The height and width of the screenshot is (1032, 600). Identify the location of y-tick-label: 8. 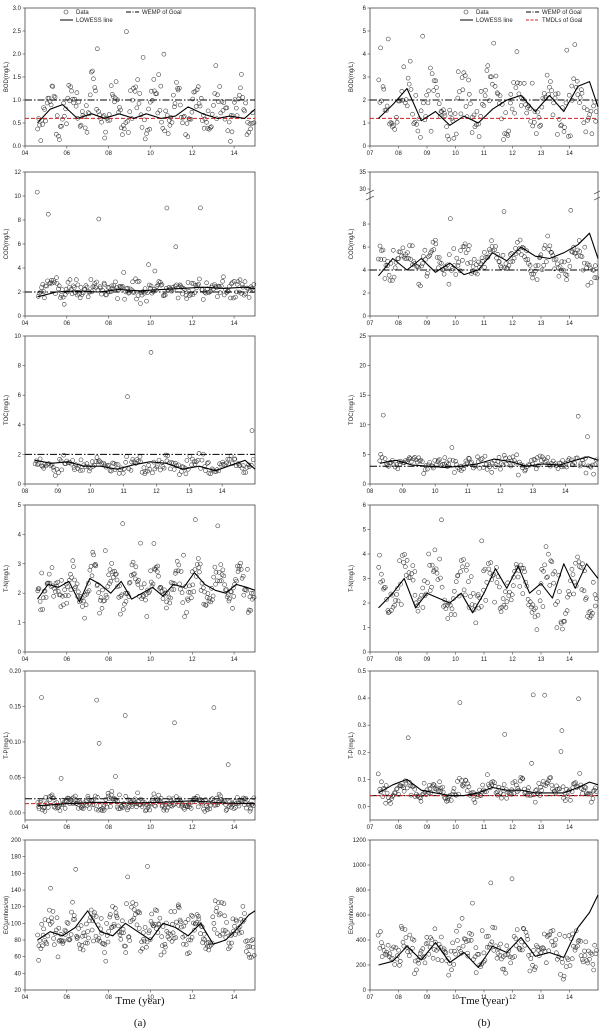
(365, 225).